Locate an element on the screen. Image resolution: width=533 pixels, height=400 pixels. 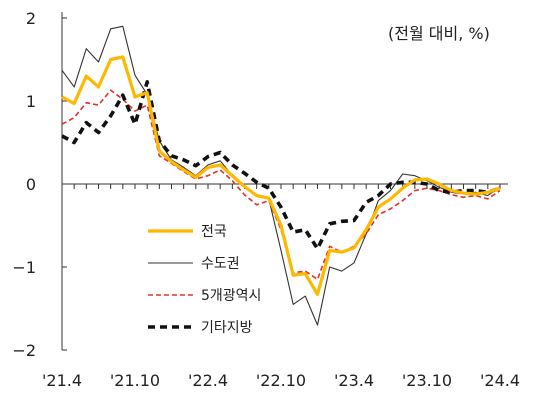
y-tick-label: 0 is located at coordinates (31, 184).